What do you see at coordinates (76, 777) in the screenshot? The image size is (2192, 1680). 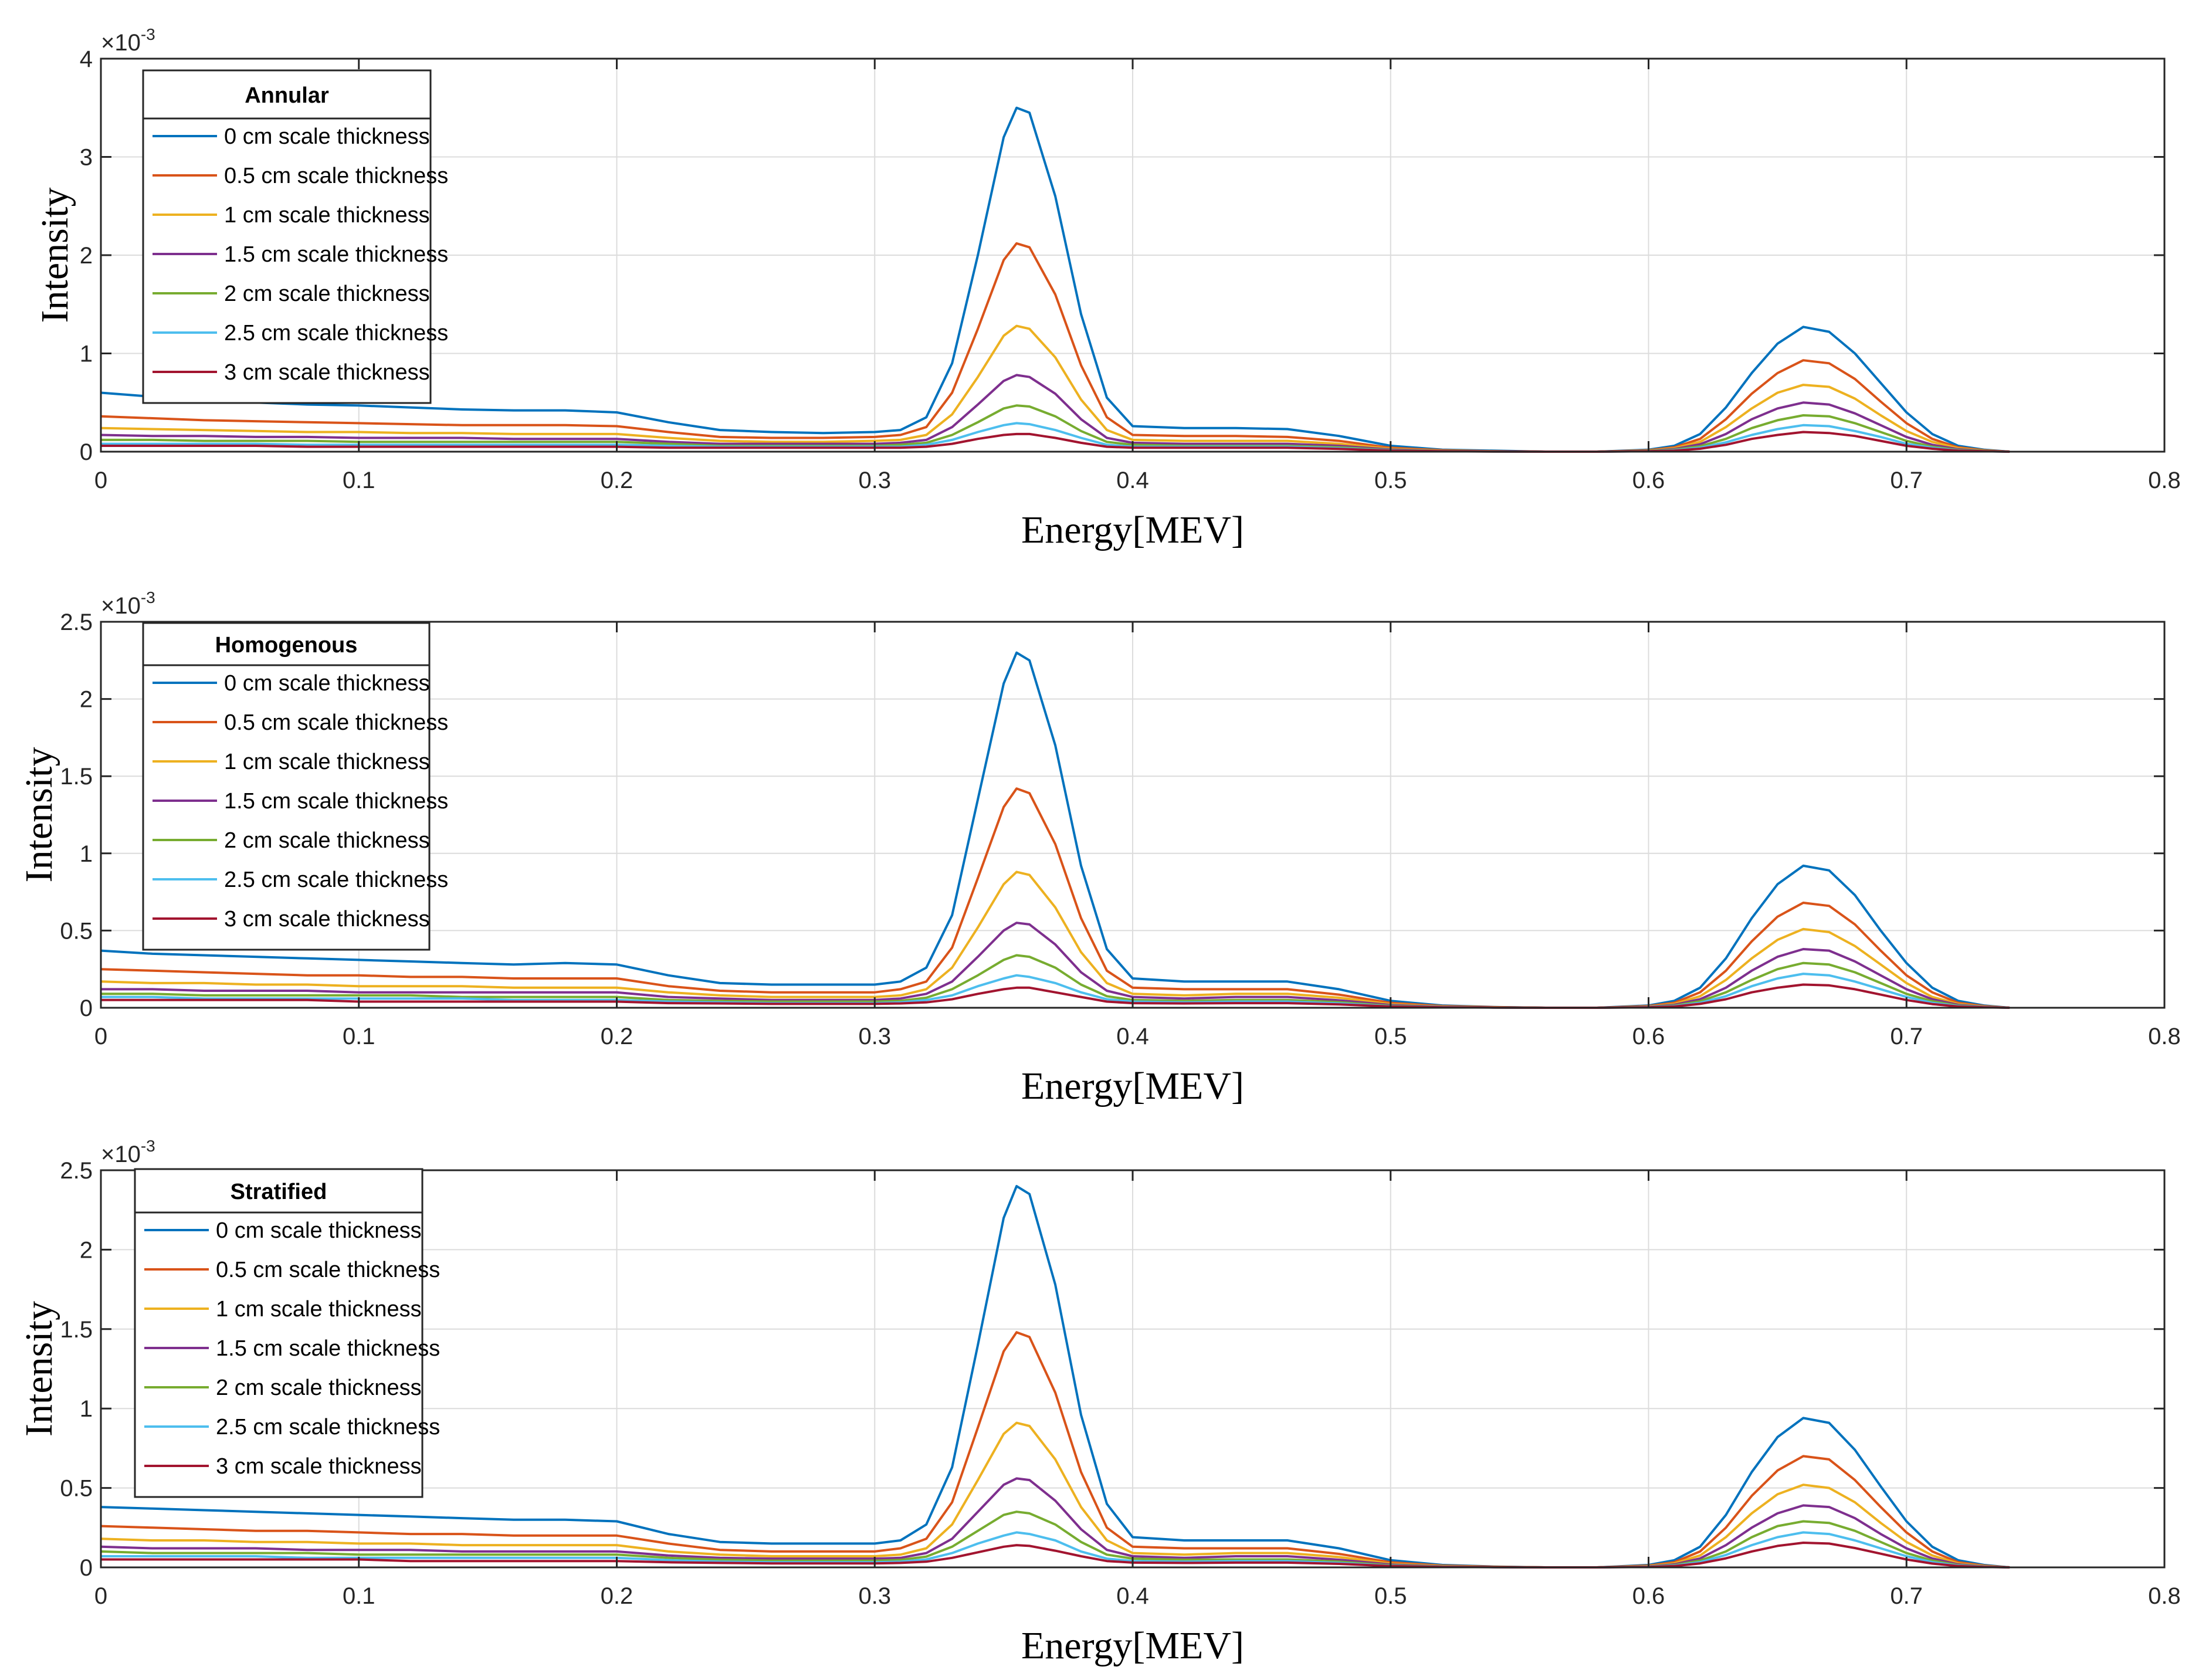 I see `y-tick-label: 1.5` at bounding box center [76, 777].